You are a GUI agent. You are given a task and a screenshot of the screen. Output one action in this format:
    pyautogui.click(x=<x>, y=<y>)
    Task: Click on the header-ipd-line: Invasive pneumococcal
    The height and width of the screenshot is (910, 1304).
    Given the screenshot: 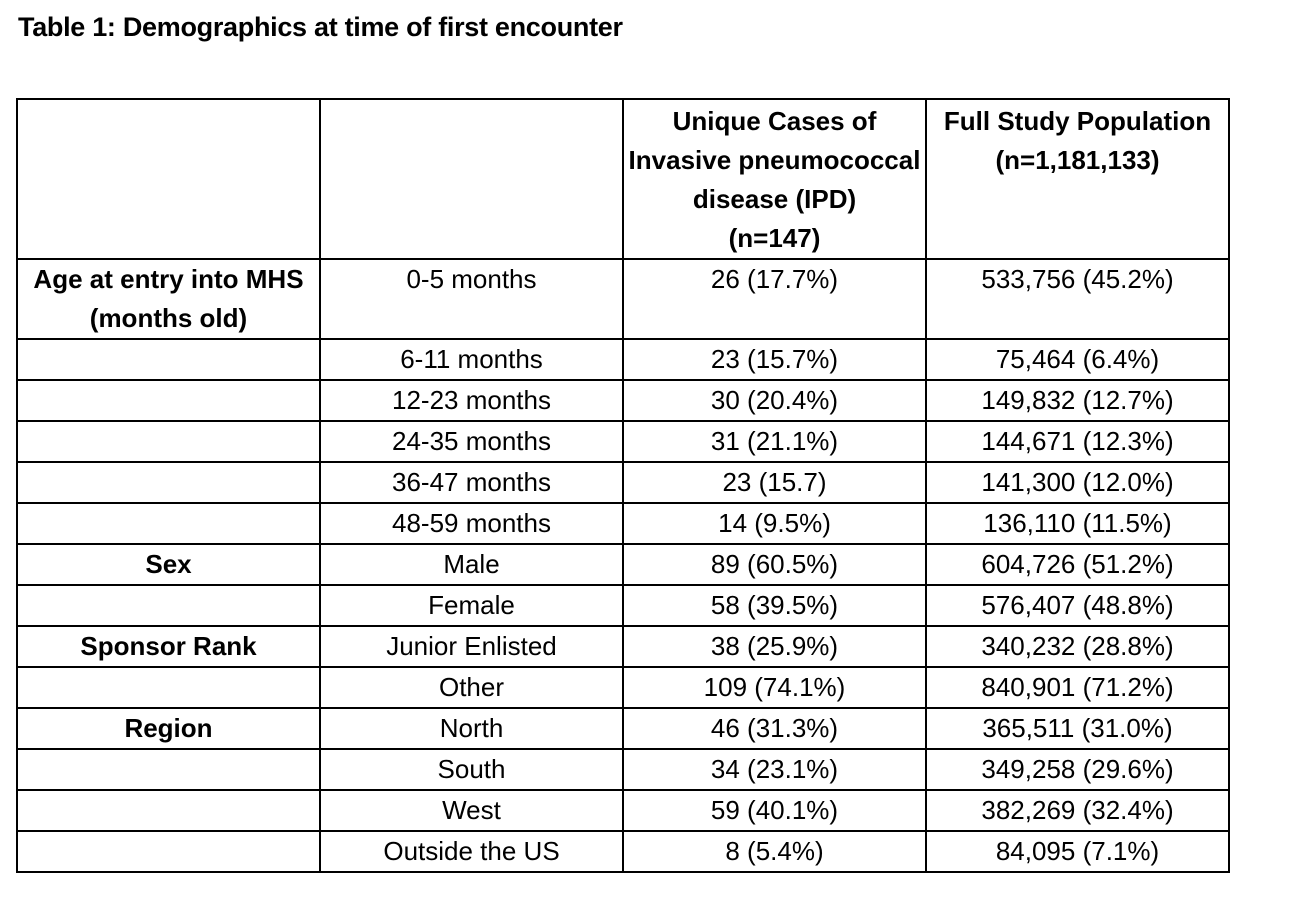 What is the action you would take?
    pyautogui.click(x=774, y=160)
    